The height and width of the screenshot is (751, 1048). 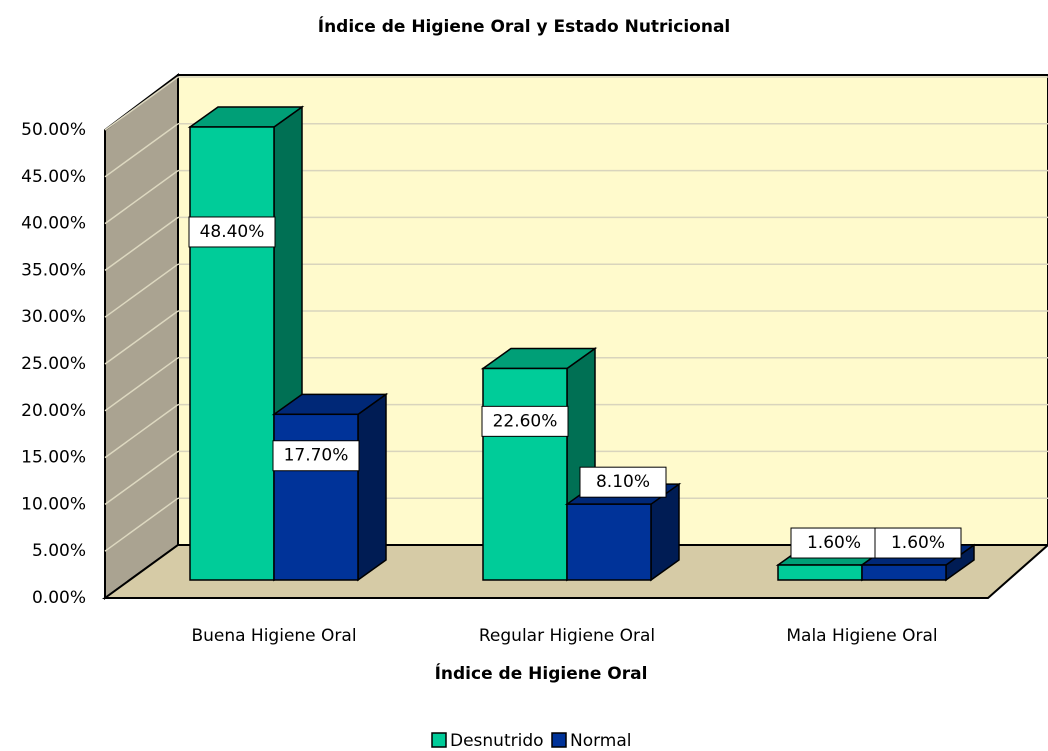 I want to click on side-wall, so click(x=141, y=336).